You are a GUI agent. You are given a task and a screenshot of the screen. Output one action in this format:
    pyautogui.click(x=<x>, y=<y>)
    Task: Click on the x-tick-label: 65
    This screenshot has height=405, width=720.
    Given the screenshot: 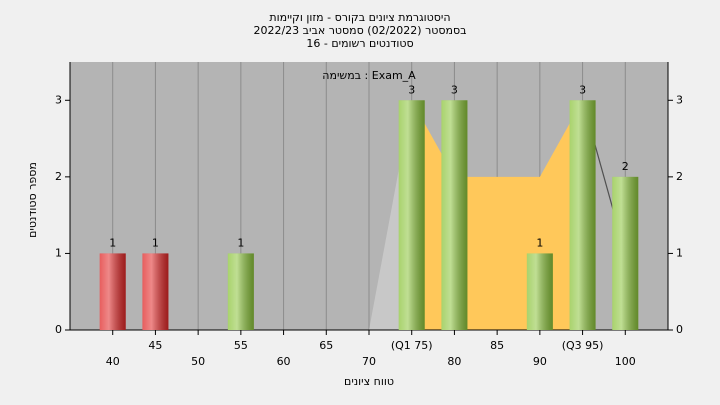 What is the action you would take?
    pyautogui.click(x=326, y=345)
    